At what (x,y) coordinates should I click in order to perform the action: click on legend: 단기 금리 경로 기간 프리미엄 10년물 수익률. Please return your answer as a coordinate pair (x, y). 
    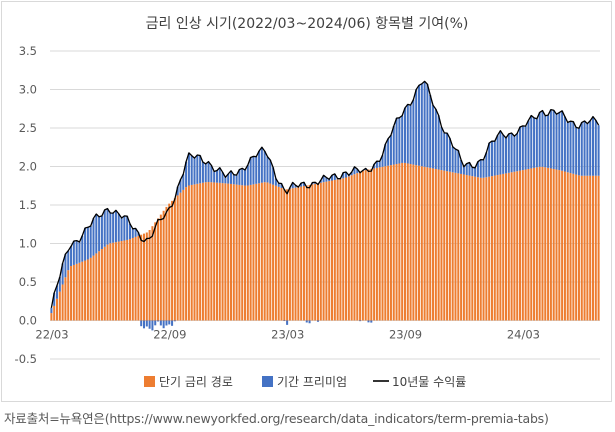
    Looking at the image, I should click on (305, 382).